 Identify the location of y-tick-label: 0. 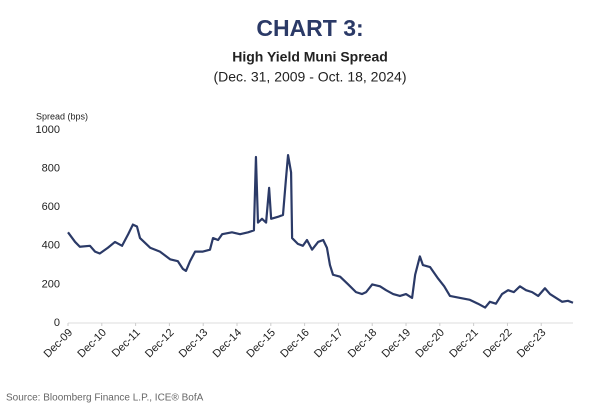
(57, 323).